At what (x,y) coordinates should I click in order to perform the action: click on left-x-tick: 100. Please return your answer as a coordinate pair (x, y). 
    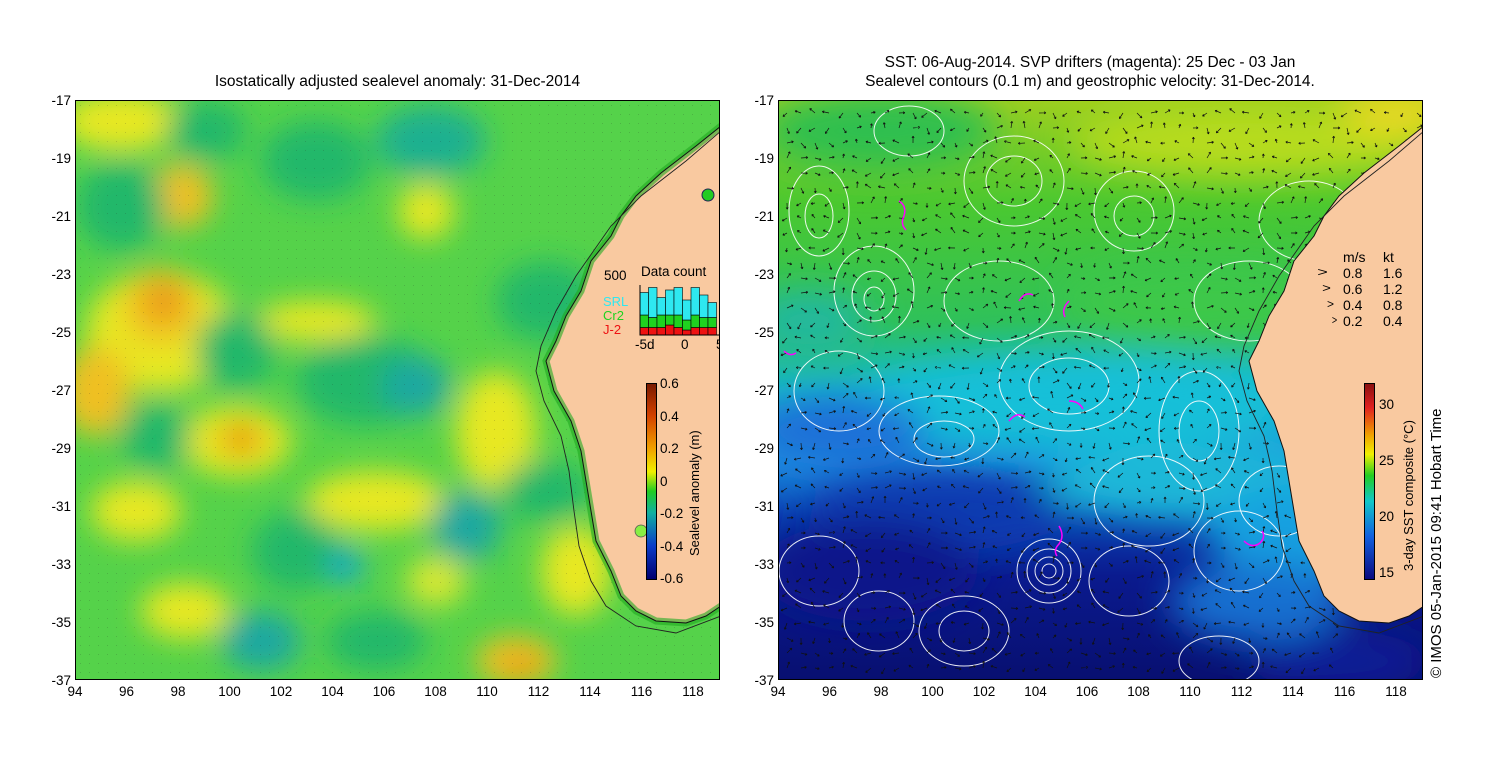
    Looking at the image, I should click on (229, 691).